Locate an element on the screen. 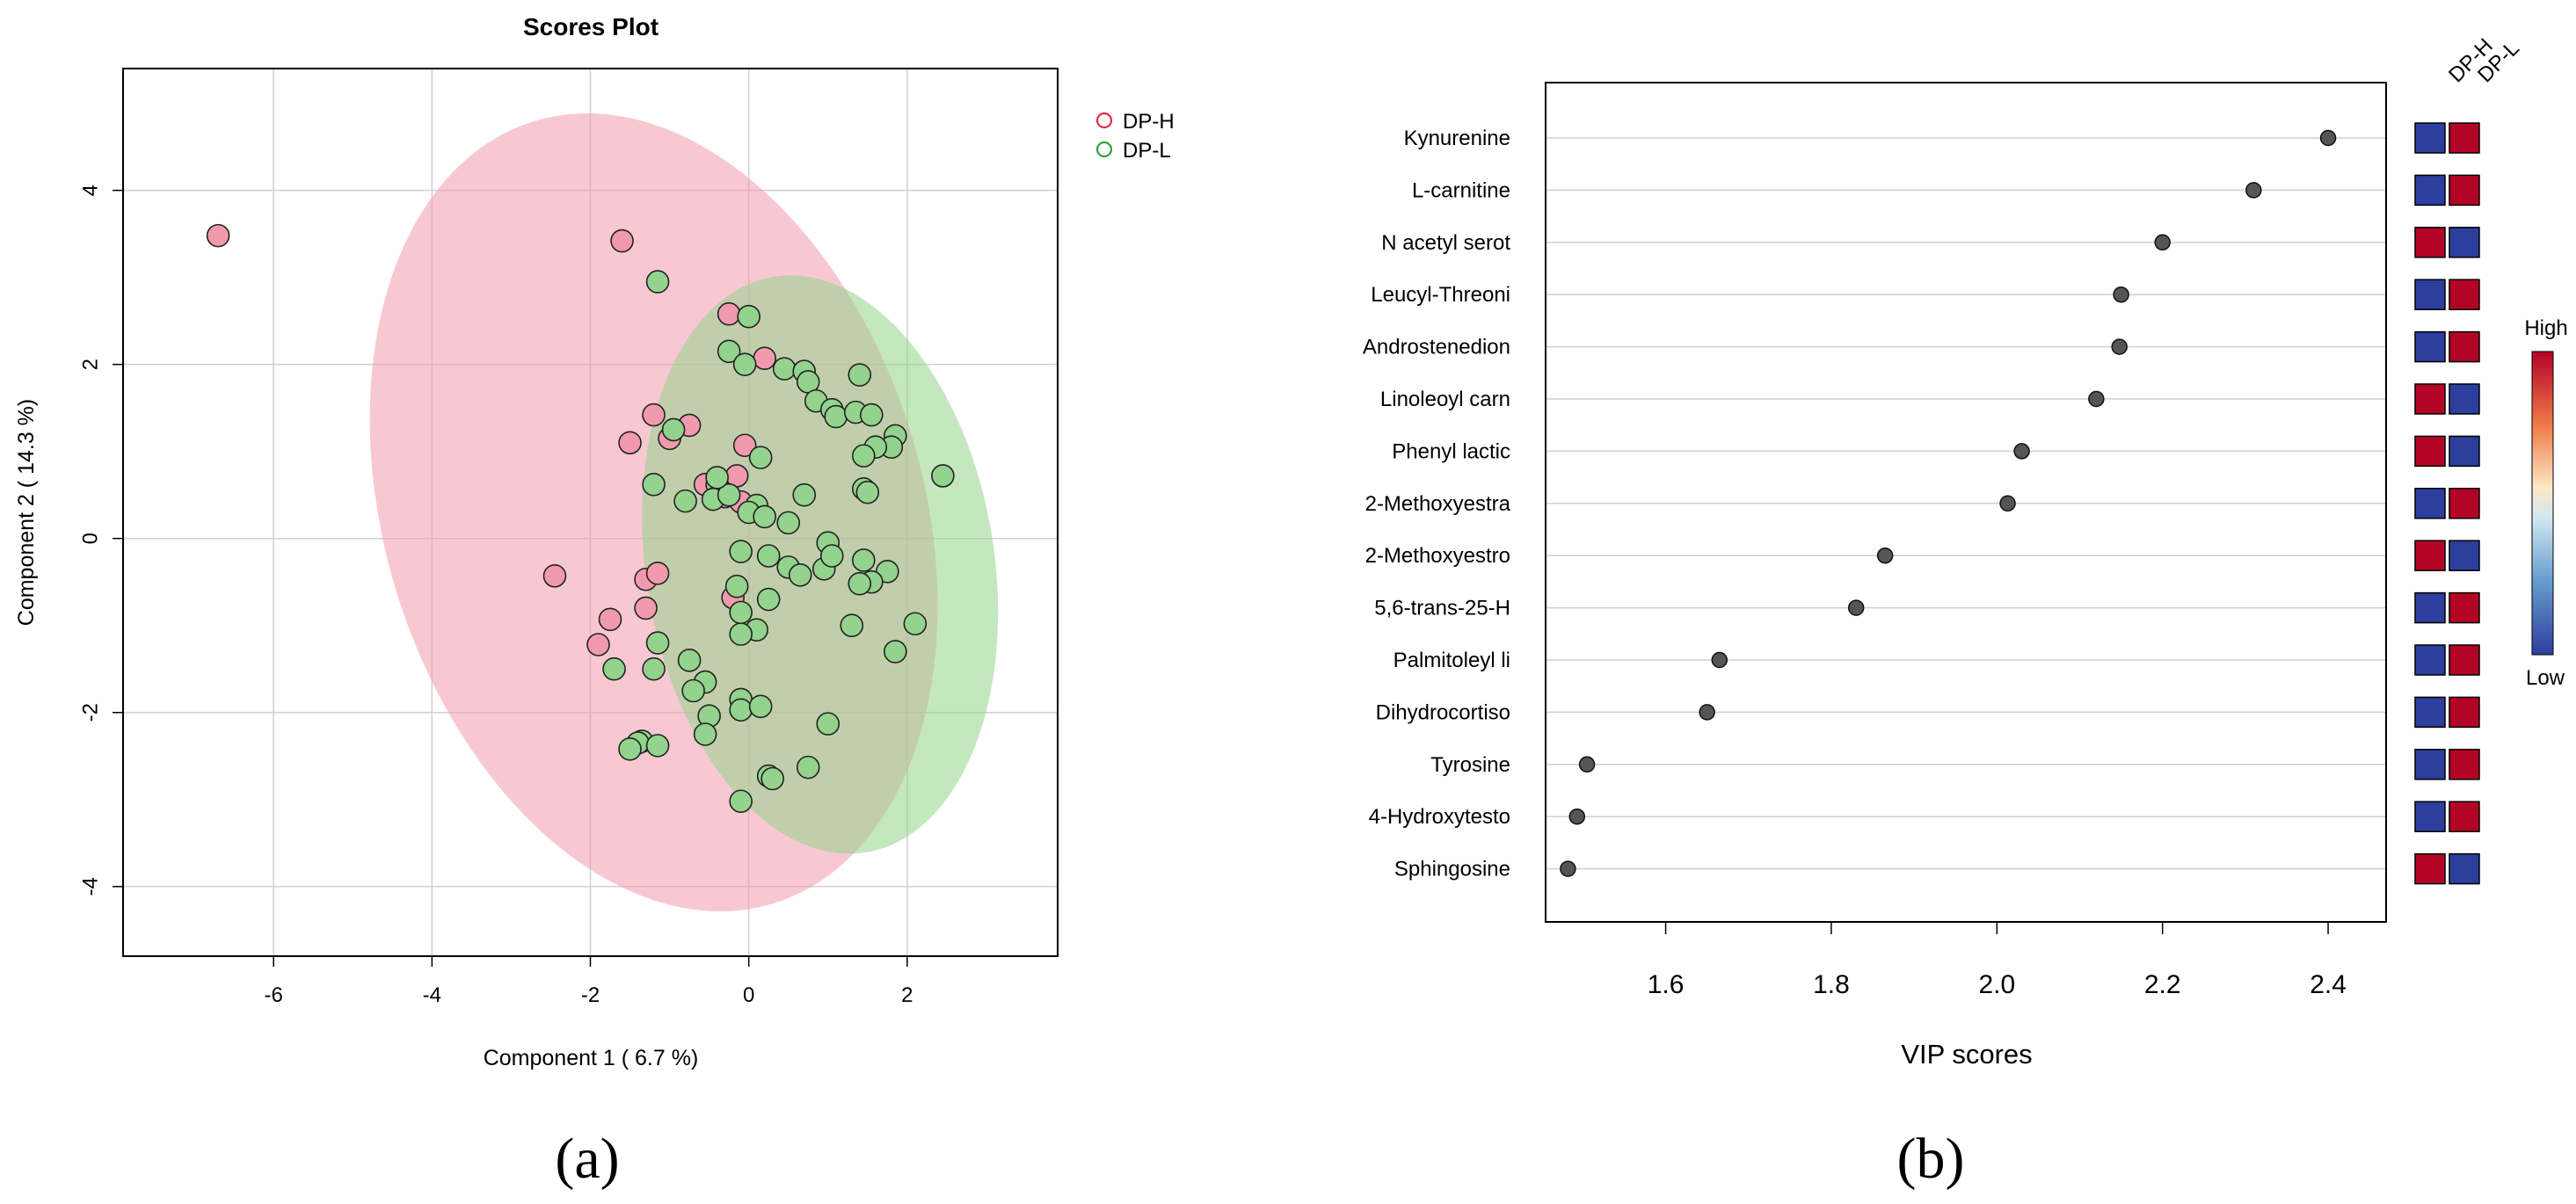  feature-label: Tyrosine is located at coordinates (1470, 765).